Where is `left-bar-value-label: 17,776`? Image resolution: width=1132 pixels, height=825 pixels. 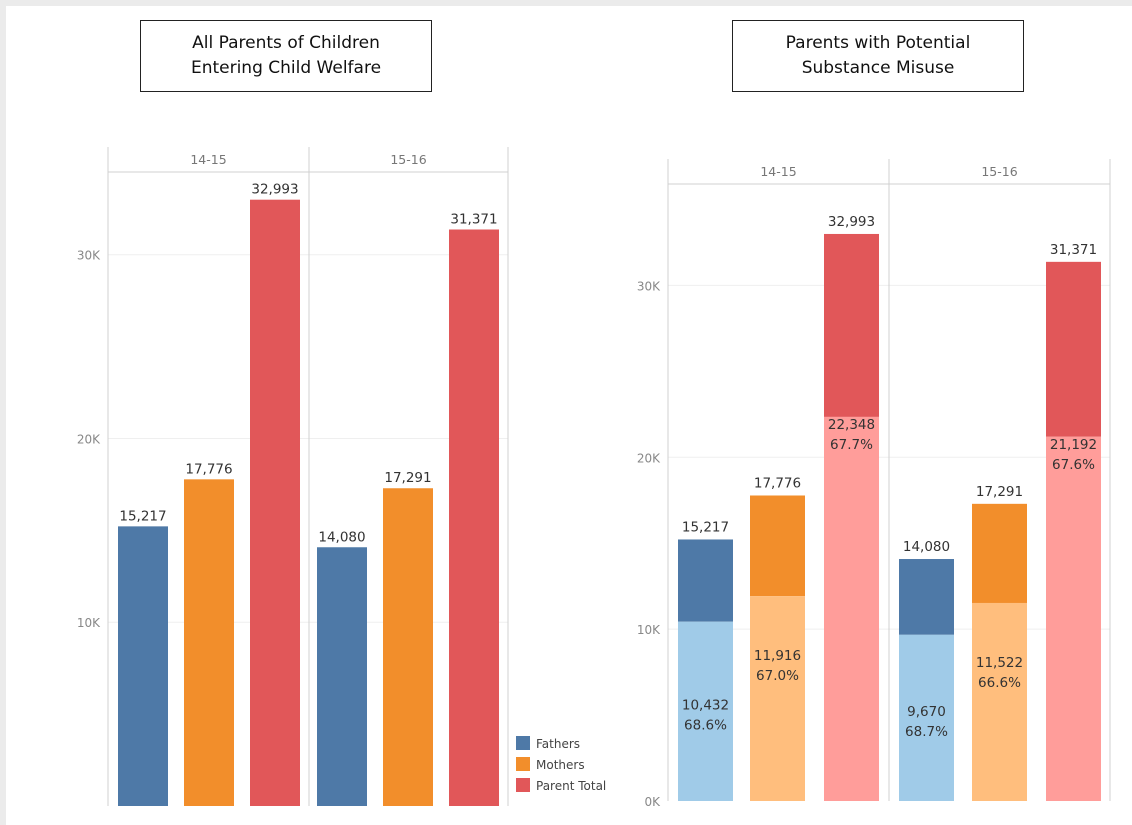 left-bar-value-label: 17,776 is located at coordinates (208, 469).